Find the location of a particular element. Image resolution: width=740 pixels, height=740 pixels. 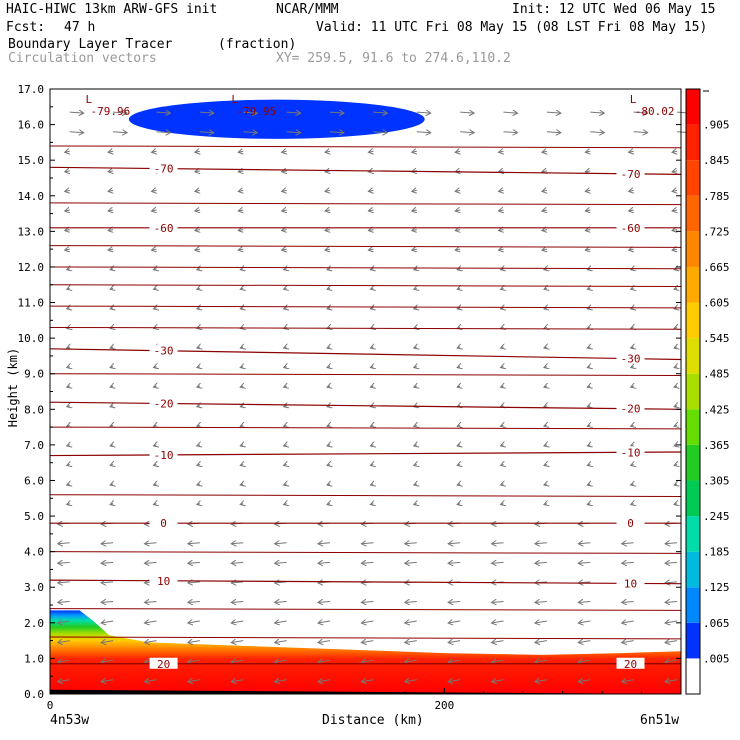

y-tick-label: 3.0 is located at coordinates (34, 587).